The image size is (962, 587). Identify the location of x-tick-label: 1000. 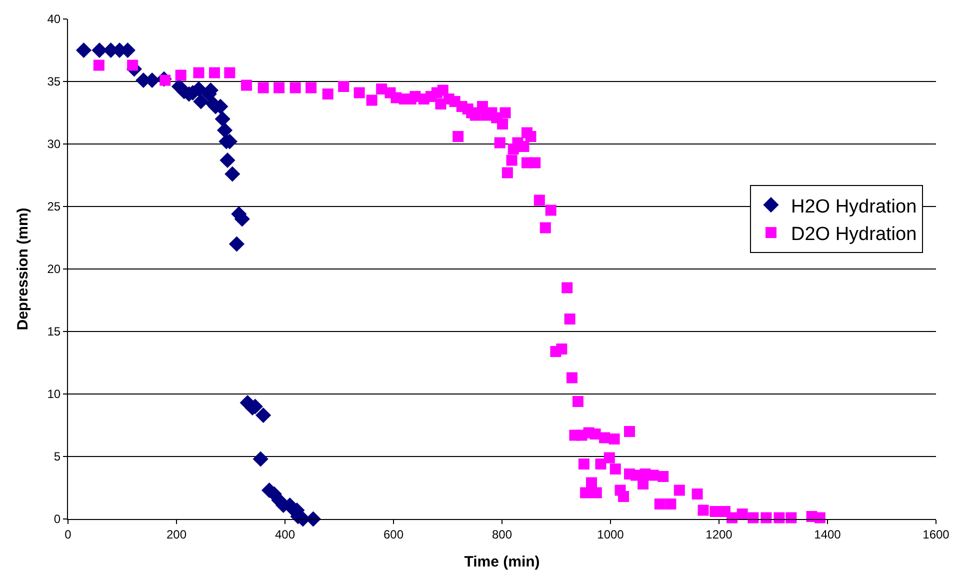
(610, 534).